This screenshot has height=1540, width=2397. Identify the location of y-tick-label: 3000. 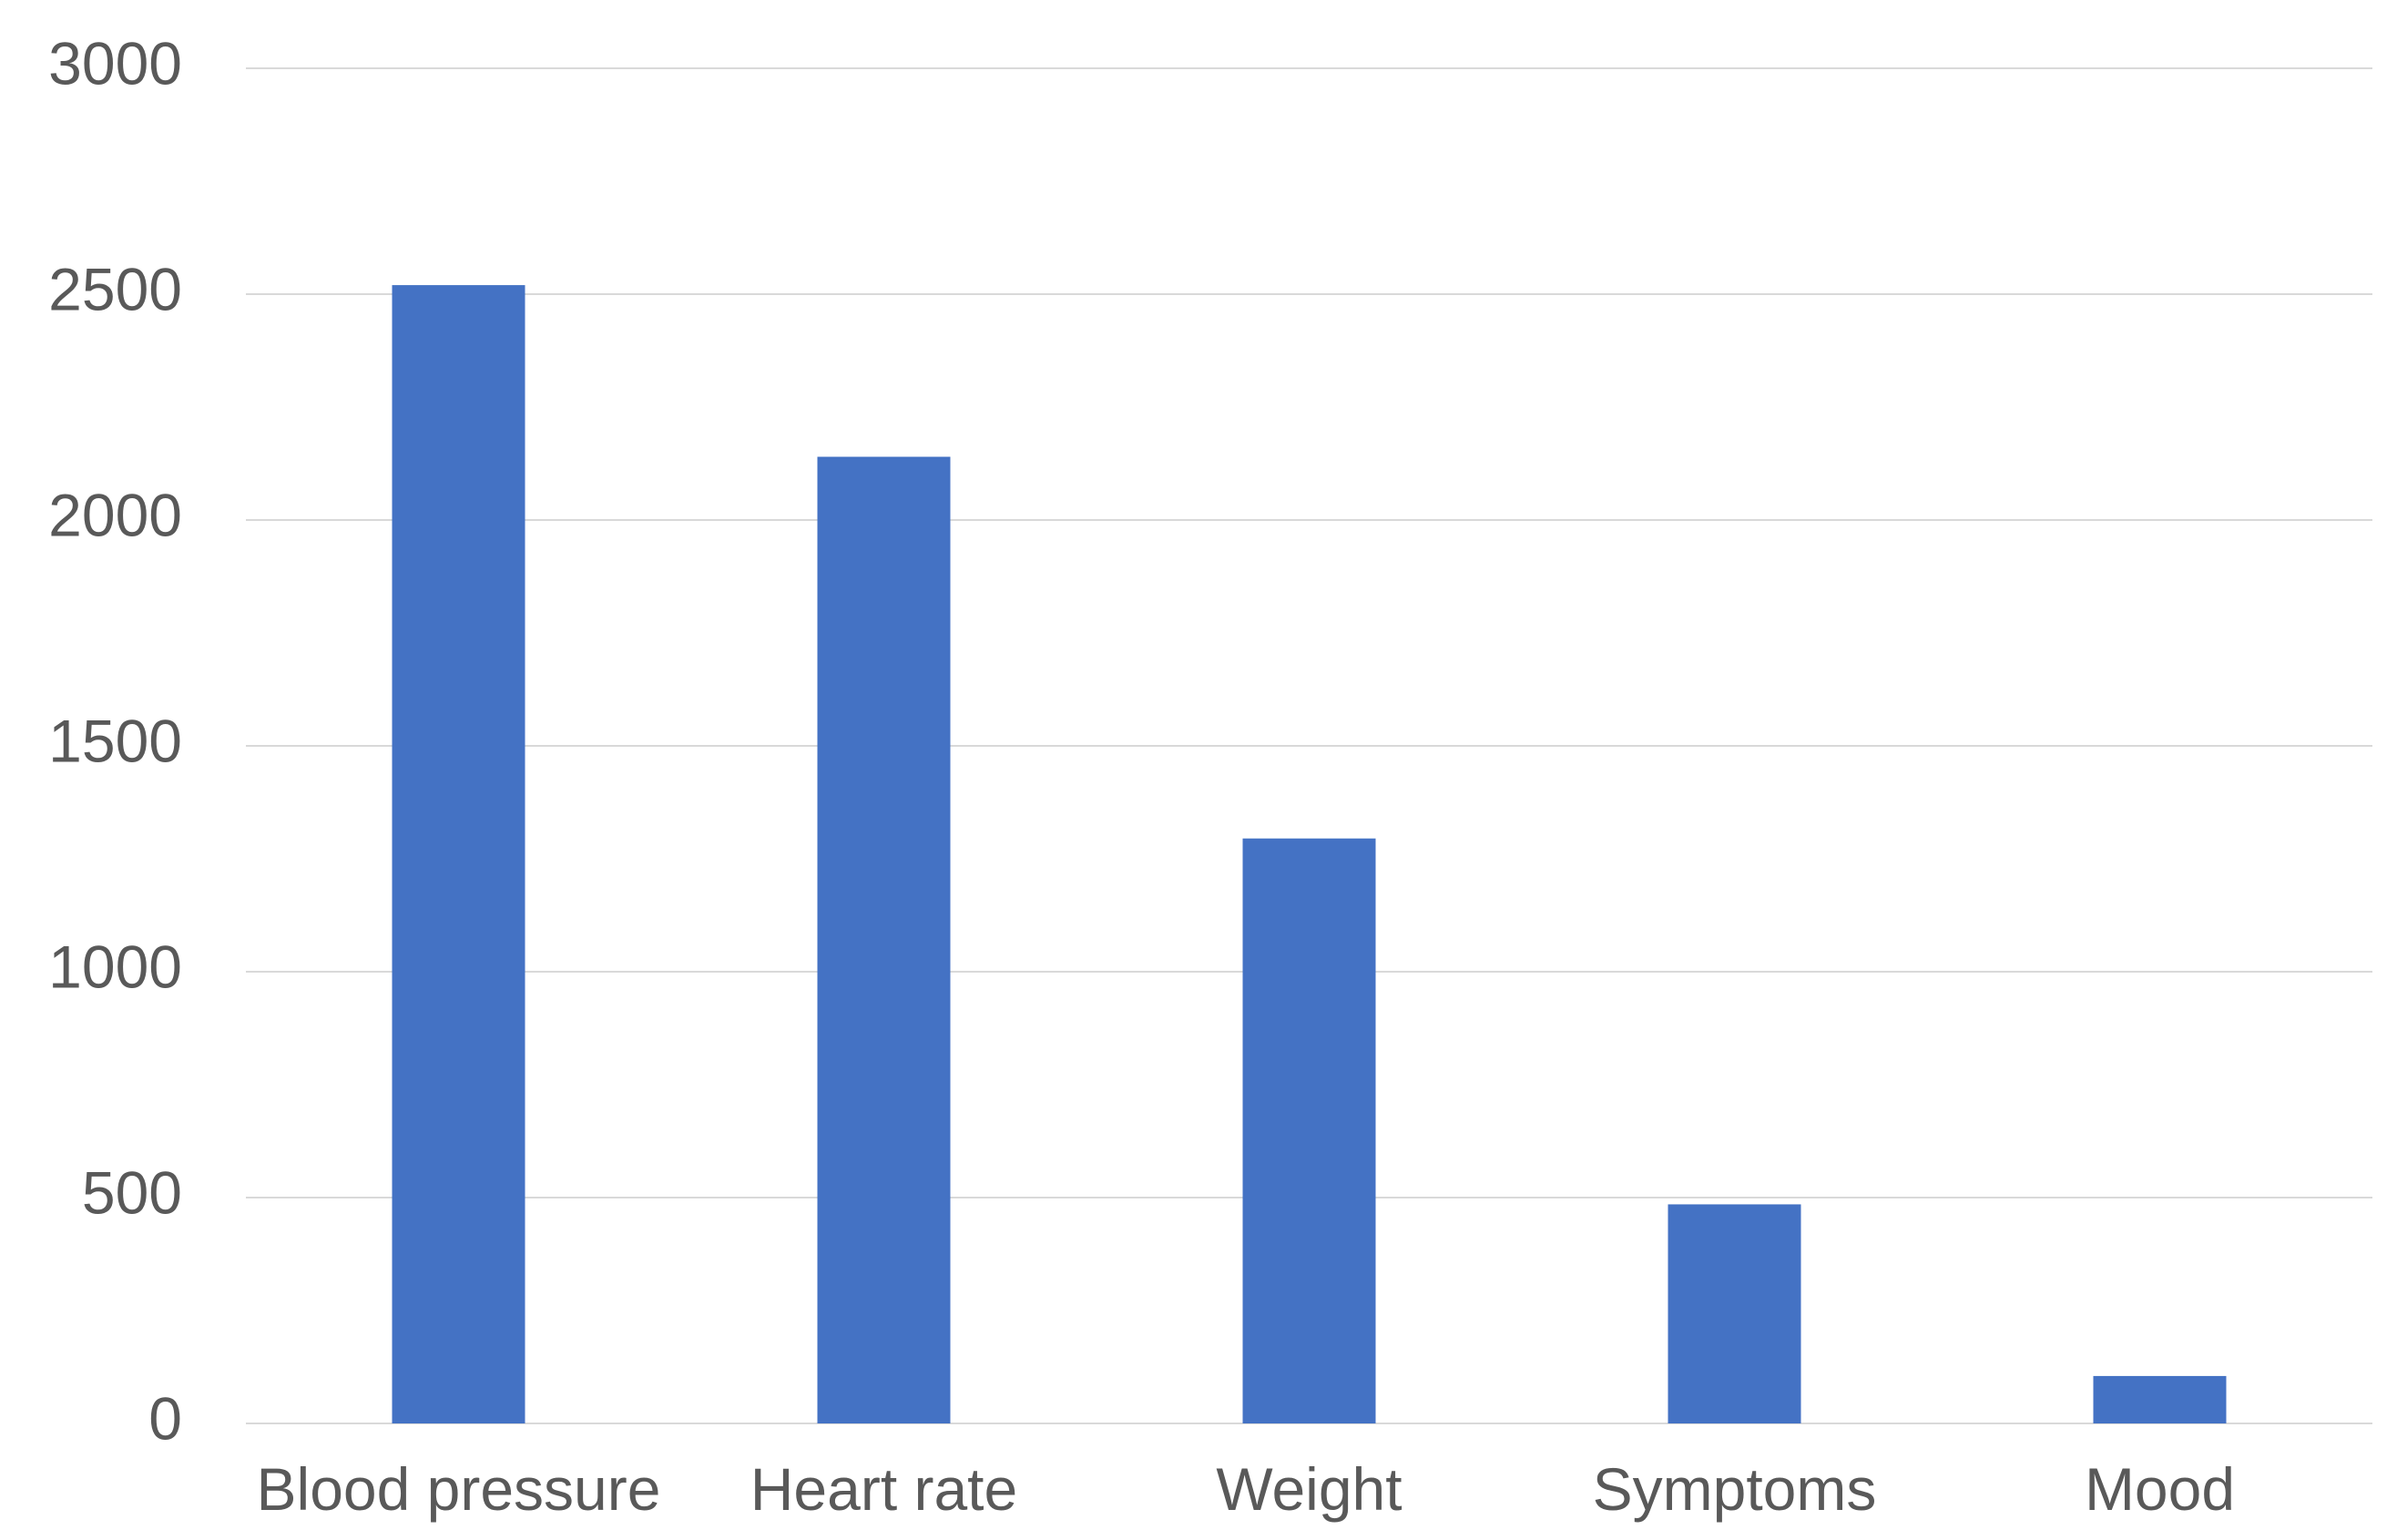
(115, 63).